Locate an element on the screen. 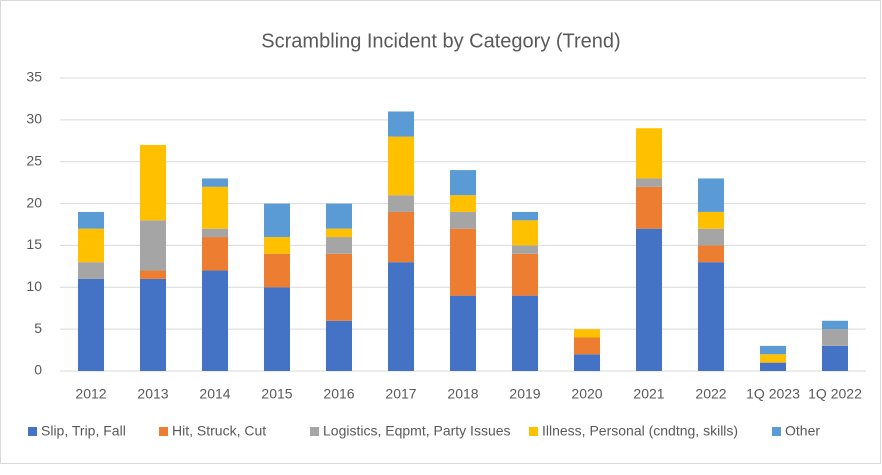 The image size is (882, 475). legend-label: Illness, Personal (cndtng, skills) is located at coordinates (640, 431).